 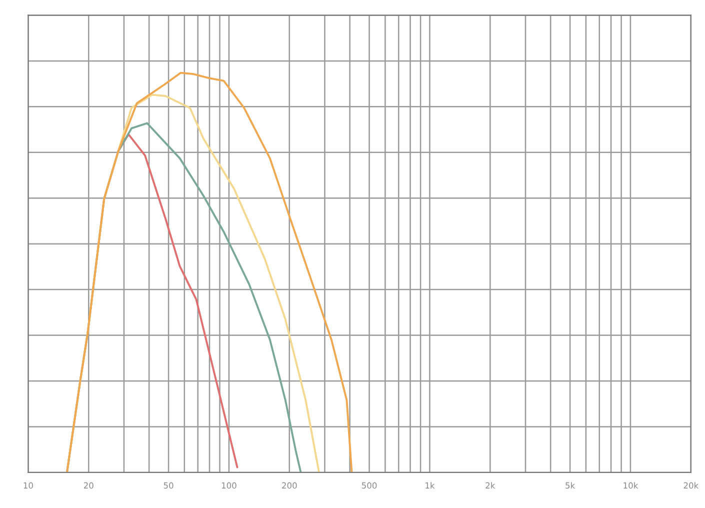 What do you see at coordinates (289, 485) in the screenshot?
I see `x-tick-label: 200` at bounding box center [289, 485].